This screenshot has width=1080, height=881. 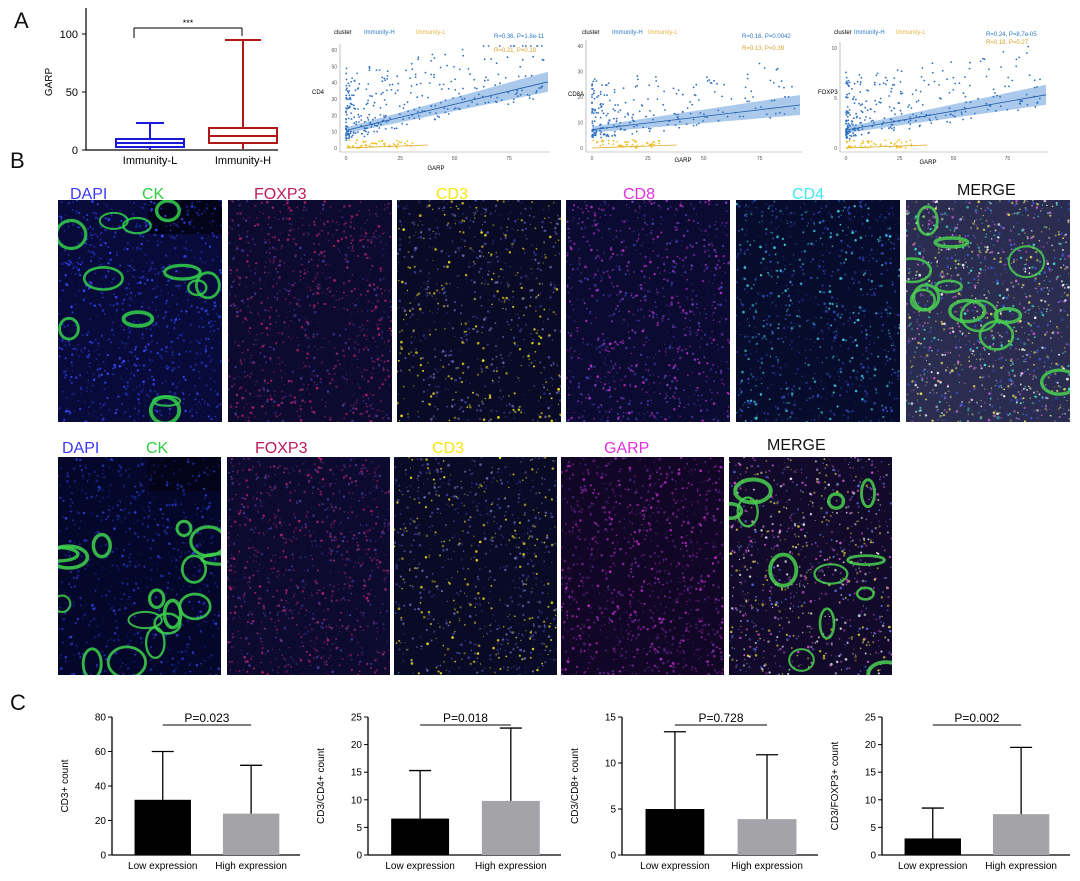 What do you see at coordinates (184, 474) in the screenshot?
I see `tissue-edge` at bounding box center [184, 474].